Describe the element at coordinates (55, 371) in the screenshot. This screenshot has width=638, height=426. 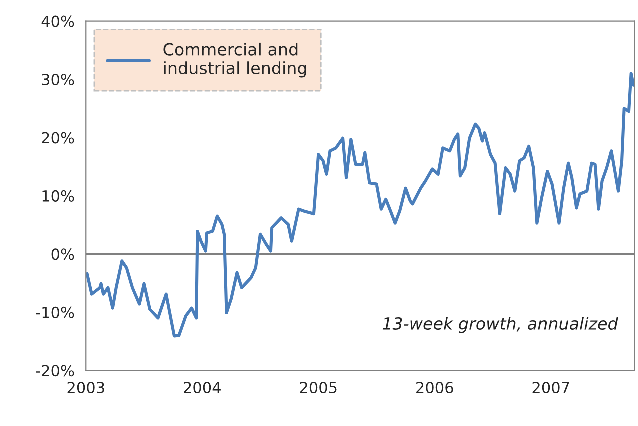
I see `y-tick-label: -20%` at that location.